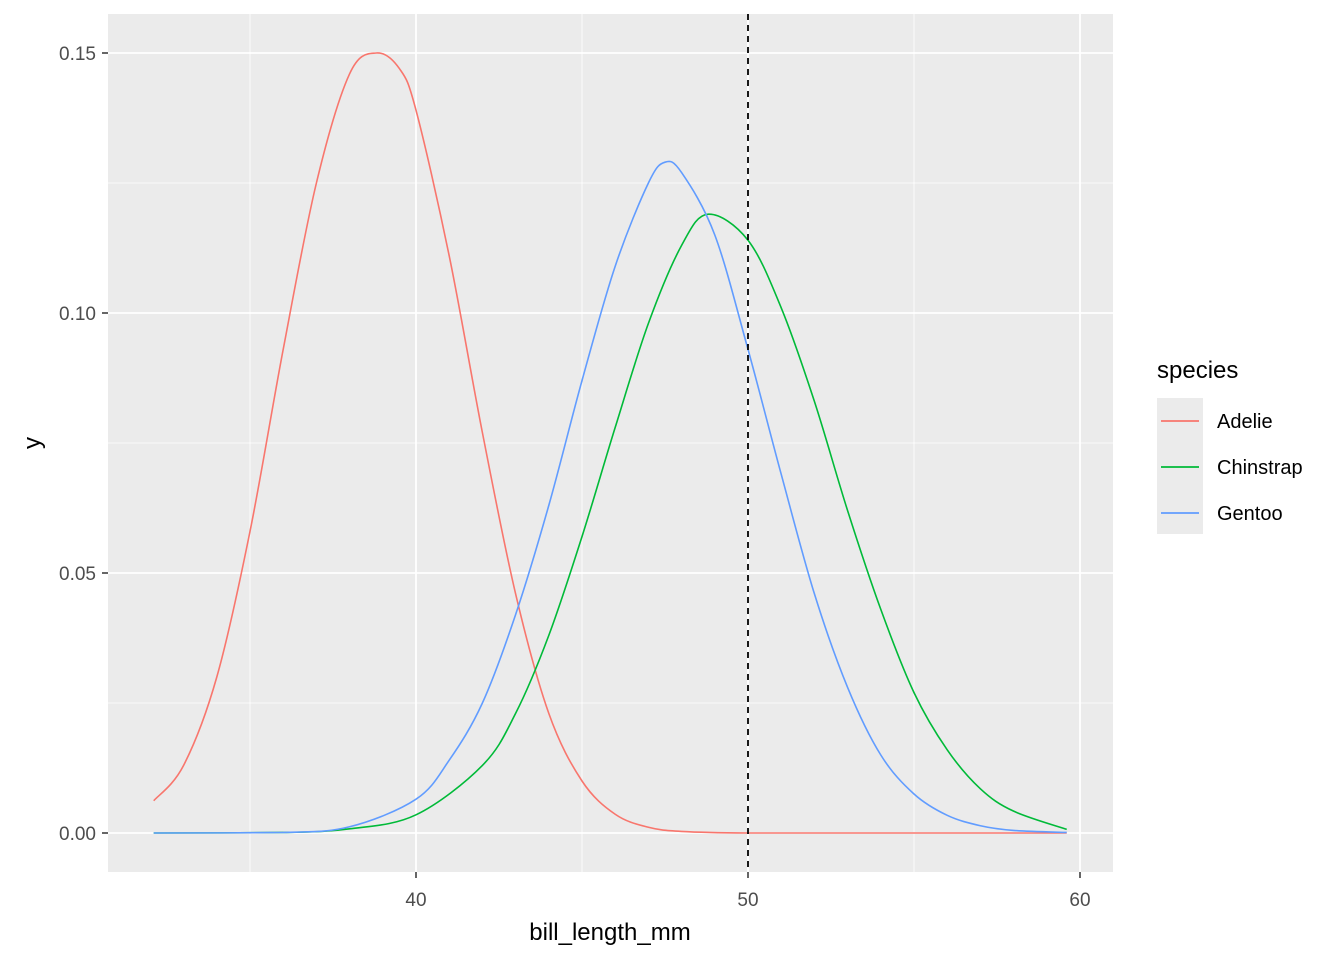 This screenshot has width=1344, height=960. I want to click on legend-items: Adelie Chinstrap Gentoo, so click(1232, 468).